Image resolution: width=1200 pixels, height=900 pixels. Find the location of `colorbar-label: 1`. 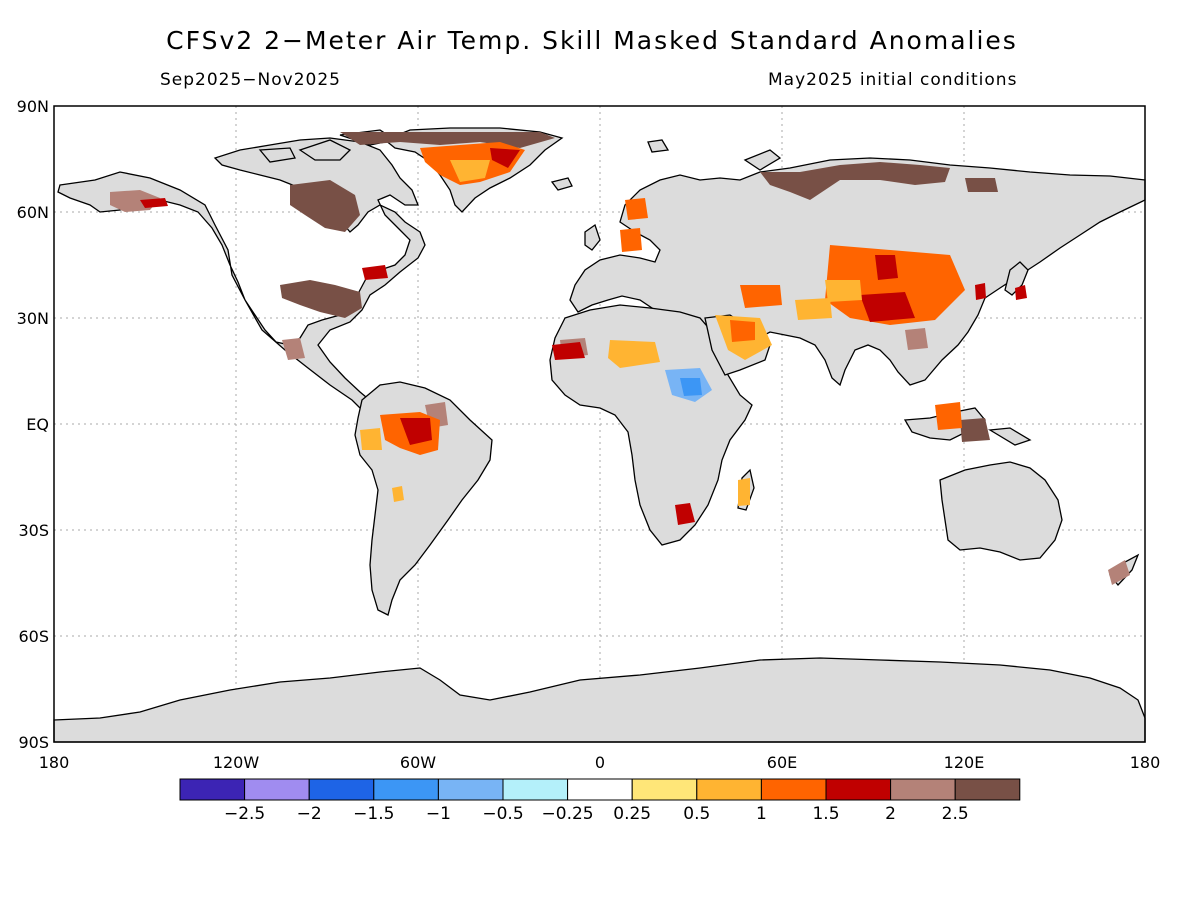

colorbar-label: 1 is located at coordinates (761, 814).